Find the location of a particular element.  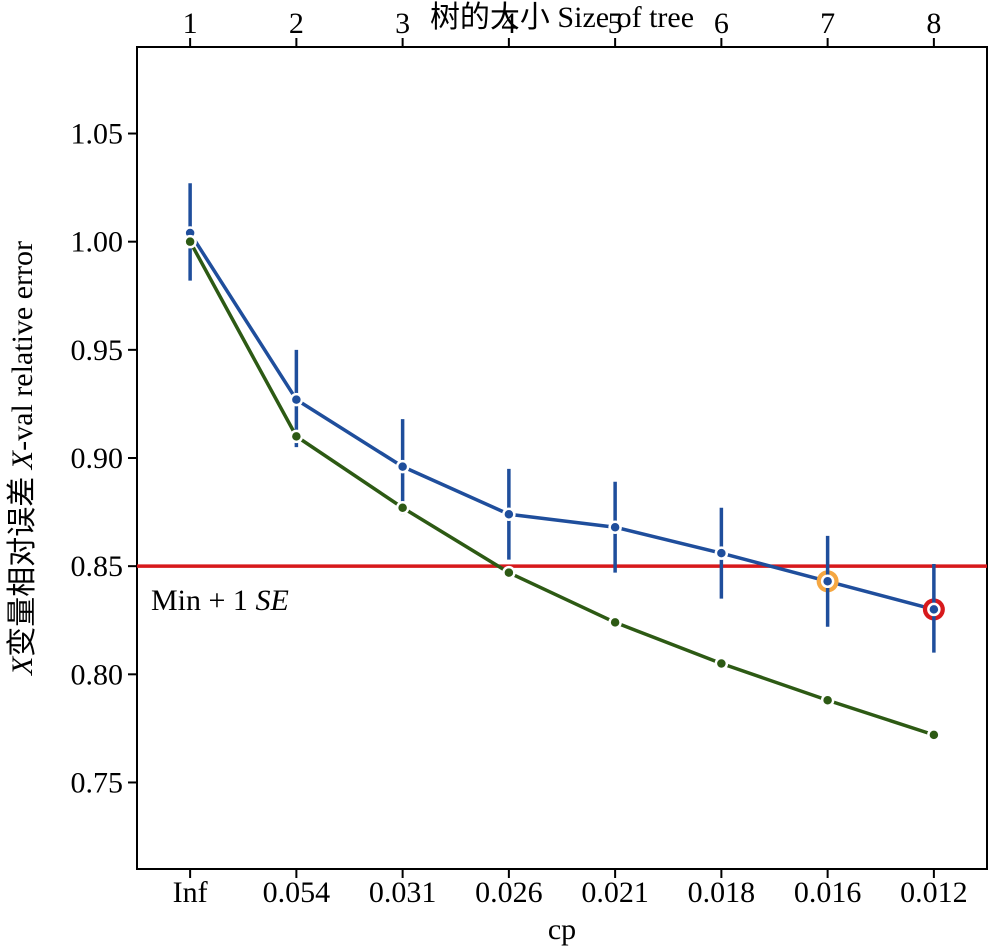

x-bottom-tick-label: 0.018 is located at coordinates (722, 892).